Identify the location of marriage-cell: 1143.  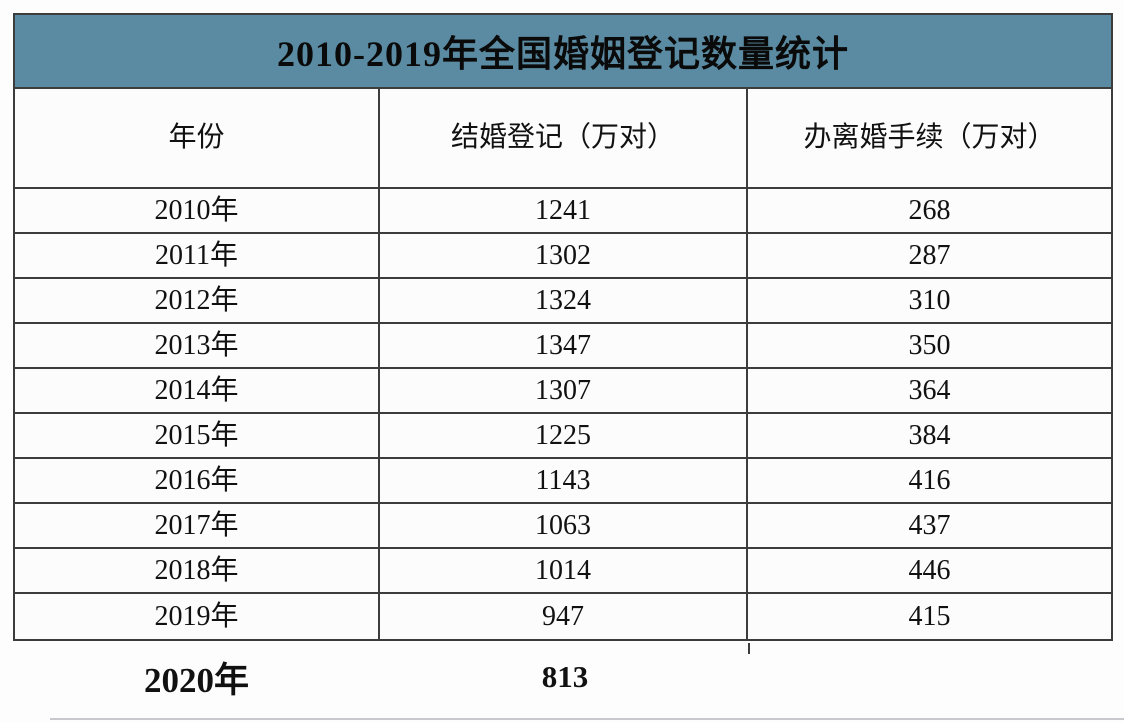
(564, 481).